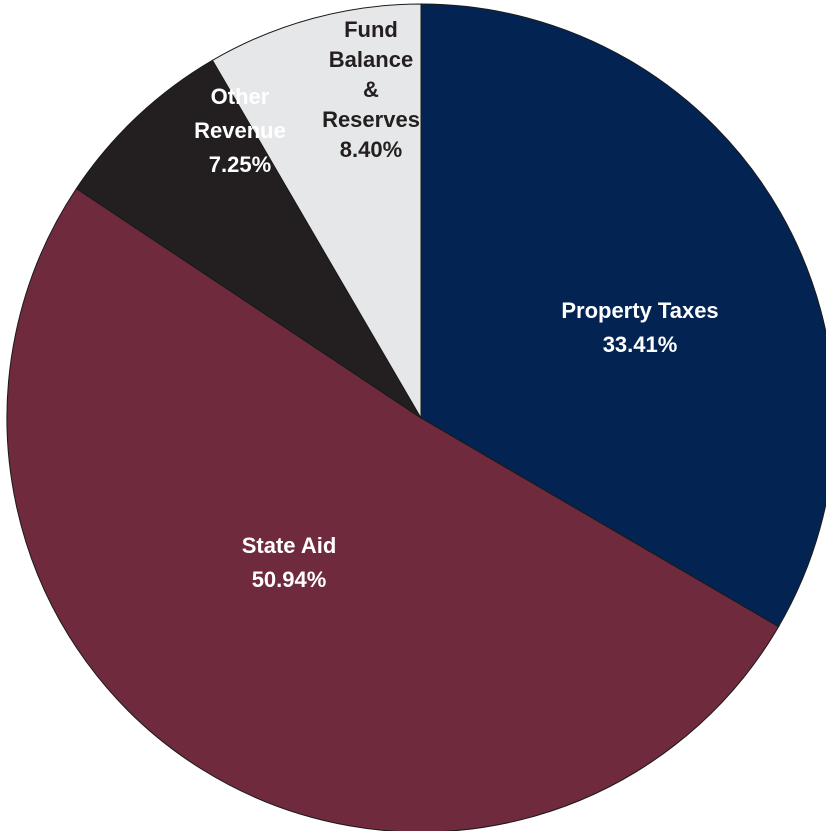 The height and width of the screenshot is (831, 826). What do you see at coordinates (371, 119) in the screenshot?
I see `pie-category-label-fund-balance-reserves: Reserves` at bounding box center [371, 119].